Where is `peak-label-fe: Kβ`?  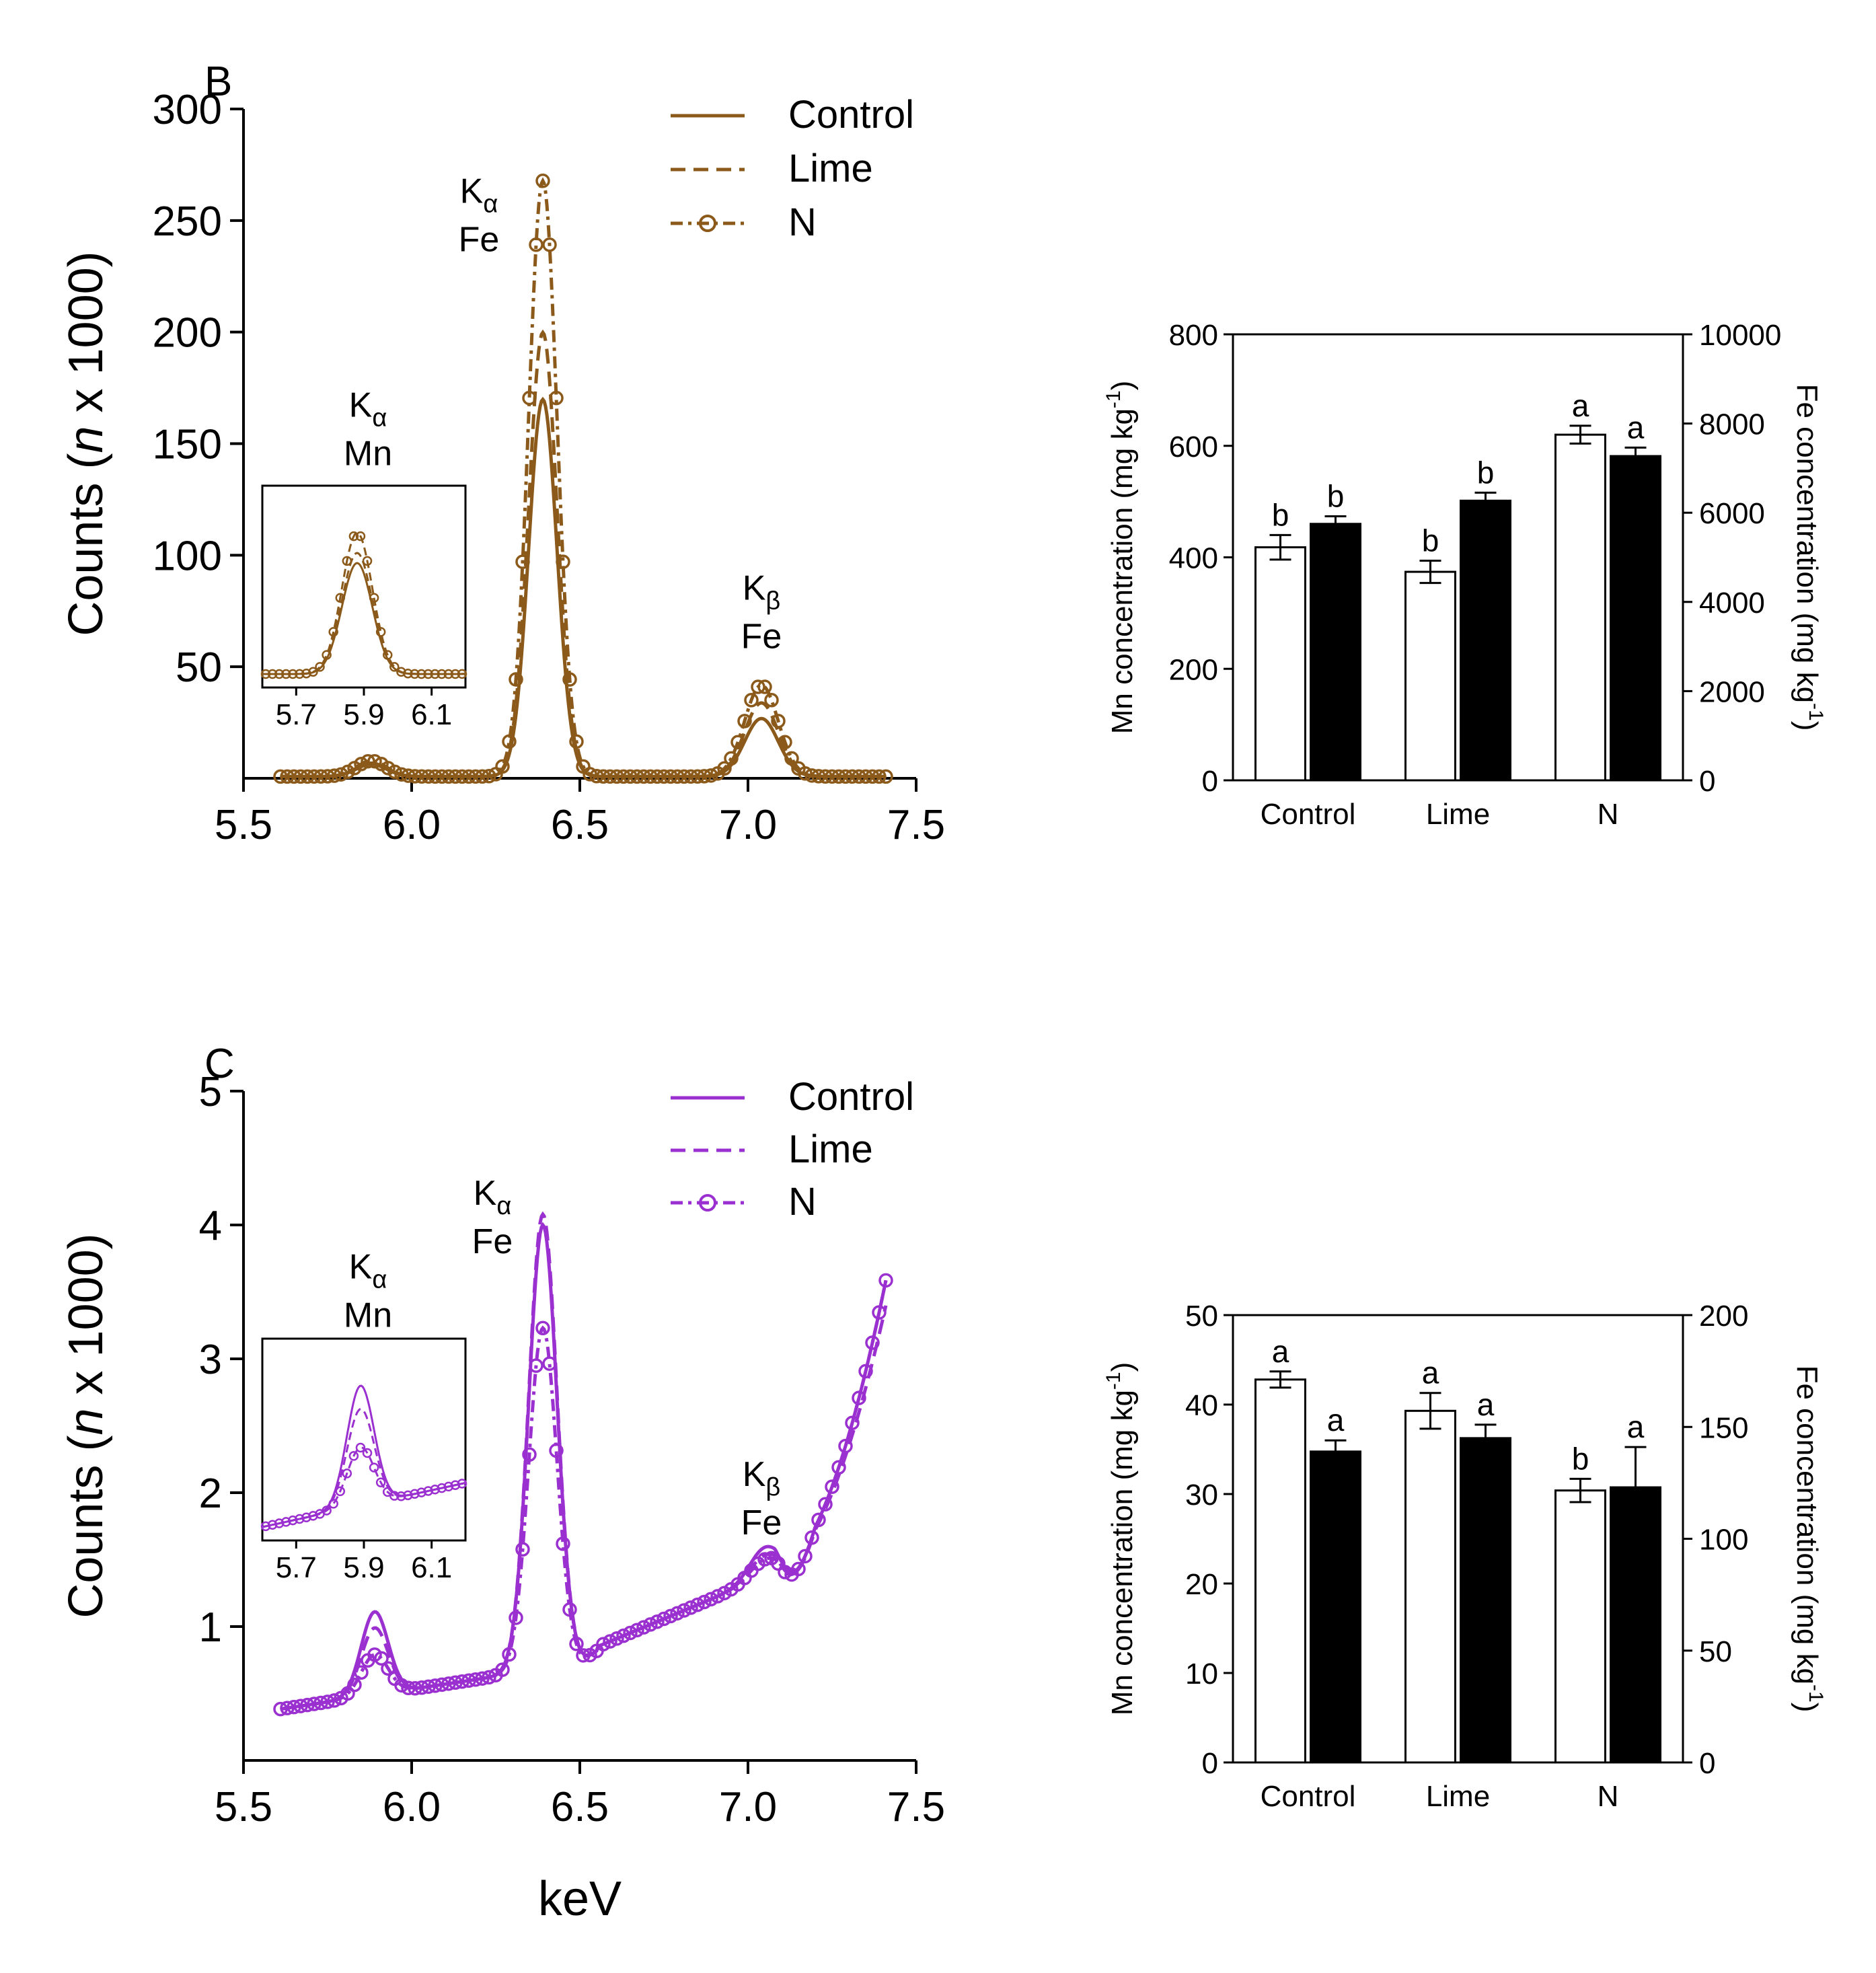 peak-label-fe: Kβ is located at coordinates (762, 1478).